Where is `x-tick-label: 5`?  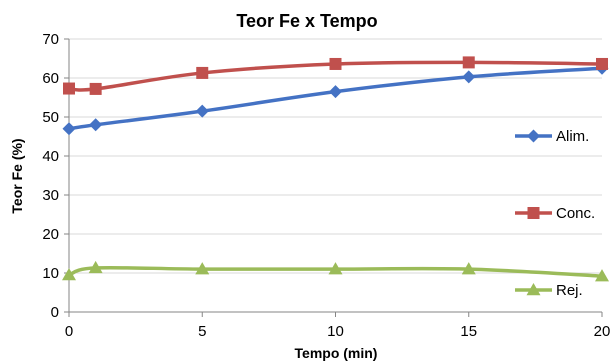 x-tick-label: 5 is located at coordinates (202, 331).